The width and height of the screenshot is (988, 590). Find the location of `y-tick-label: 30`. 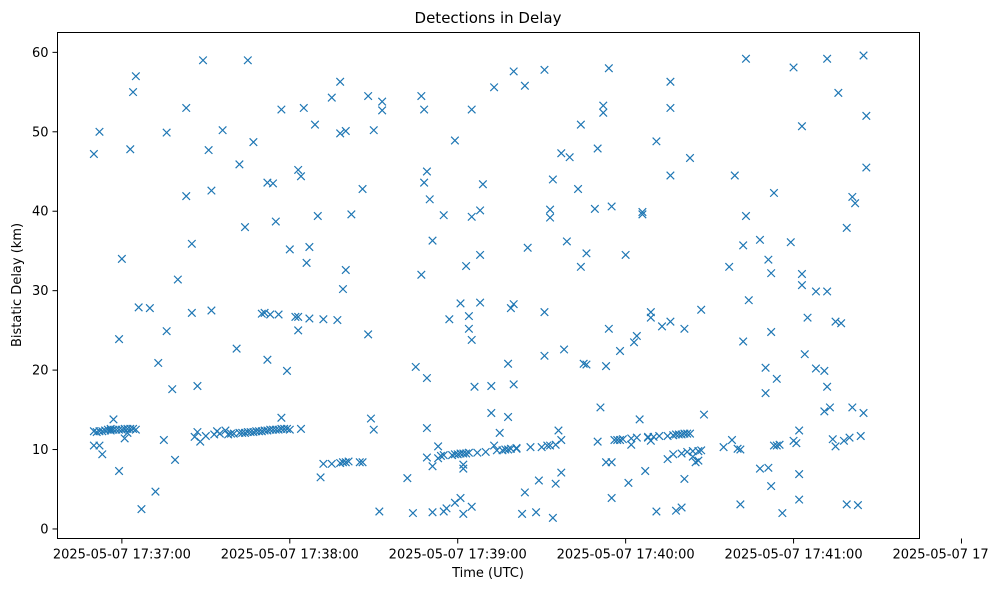

y-tick-label: 30 is located at coordinates (40, 291).